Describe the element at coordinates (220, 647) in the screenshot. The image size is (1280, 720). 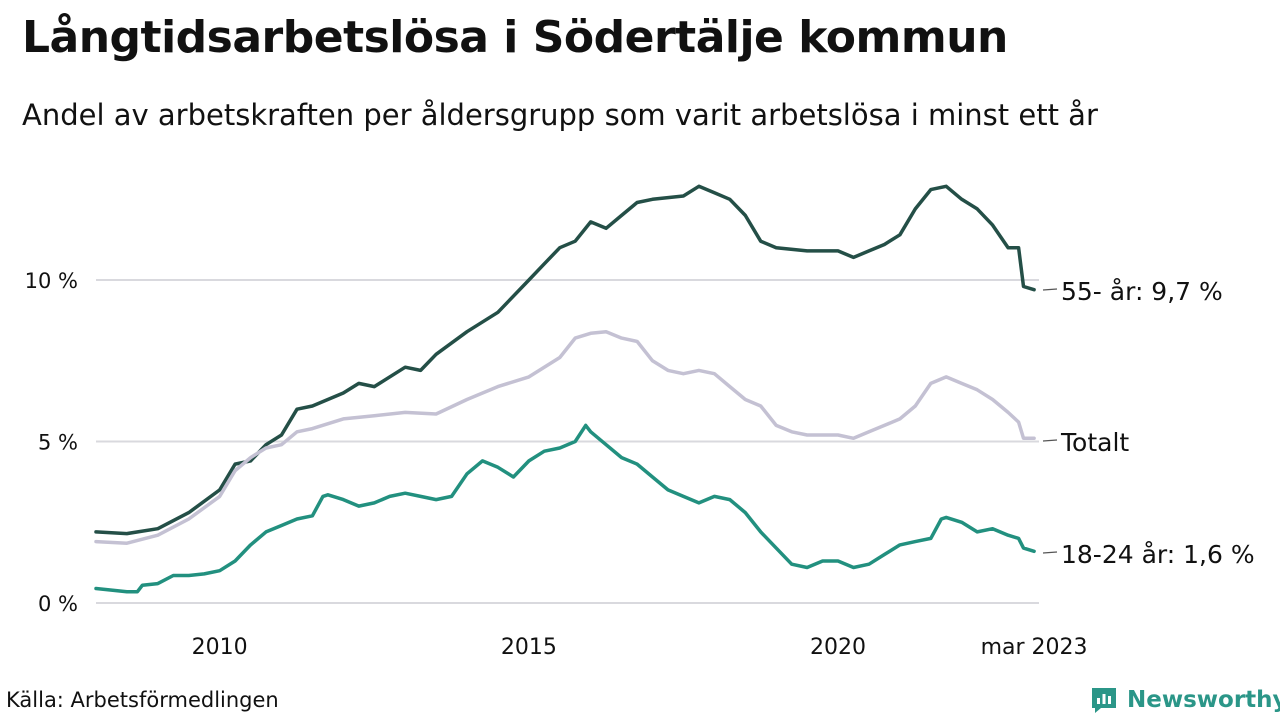
I see `x-tick-label-0: 2010` at that location.